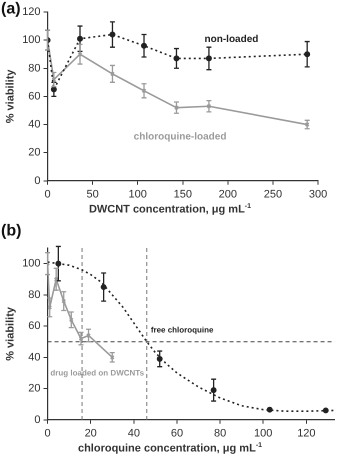  I want to click on x-tick-label: 300, so click(318, 194).